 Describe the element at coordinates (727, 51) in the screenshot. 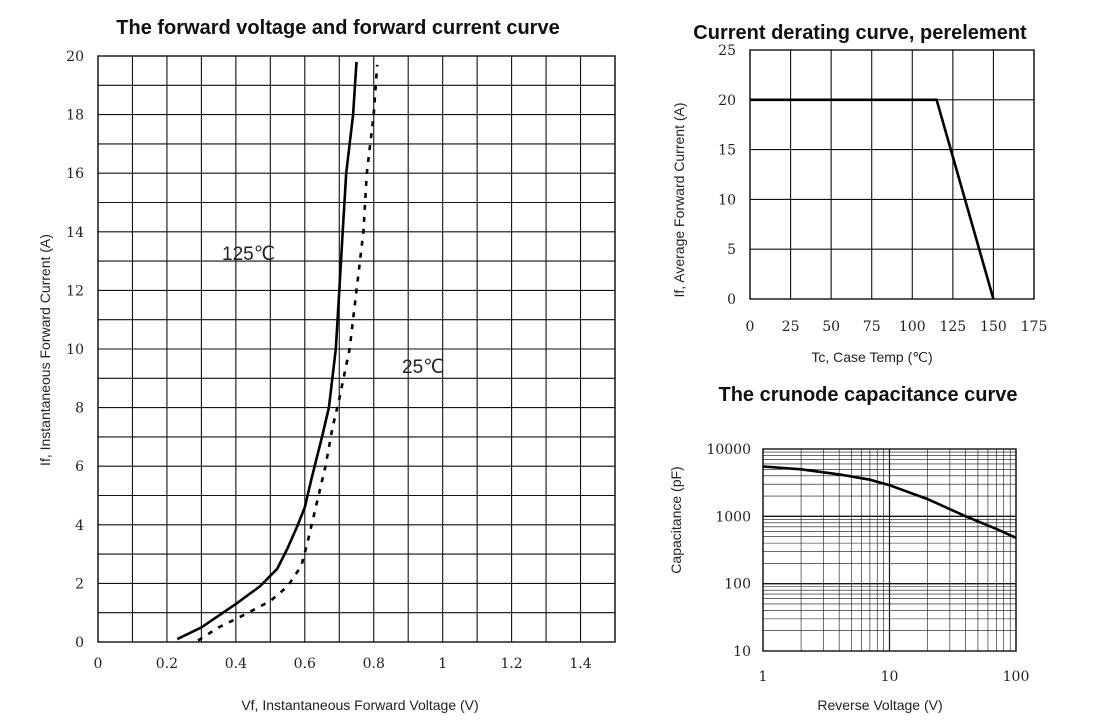

I see `y-tick-label: 25` at that location.